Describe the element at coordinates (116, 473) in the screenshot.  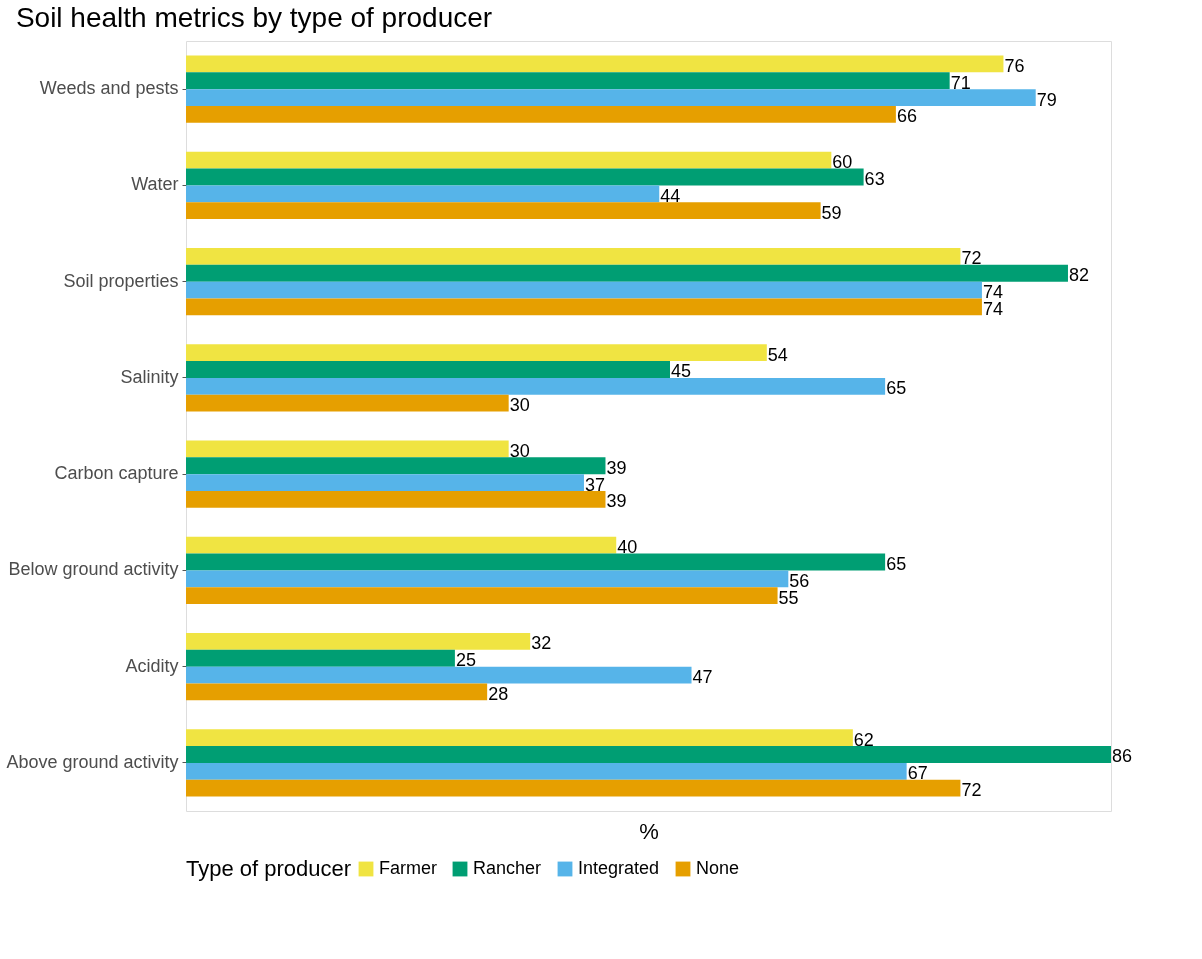
I see `y-tick-label: Carbon capture` at that location.